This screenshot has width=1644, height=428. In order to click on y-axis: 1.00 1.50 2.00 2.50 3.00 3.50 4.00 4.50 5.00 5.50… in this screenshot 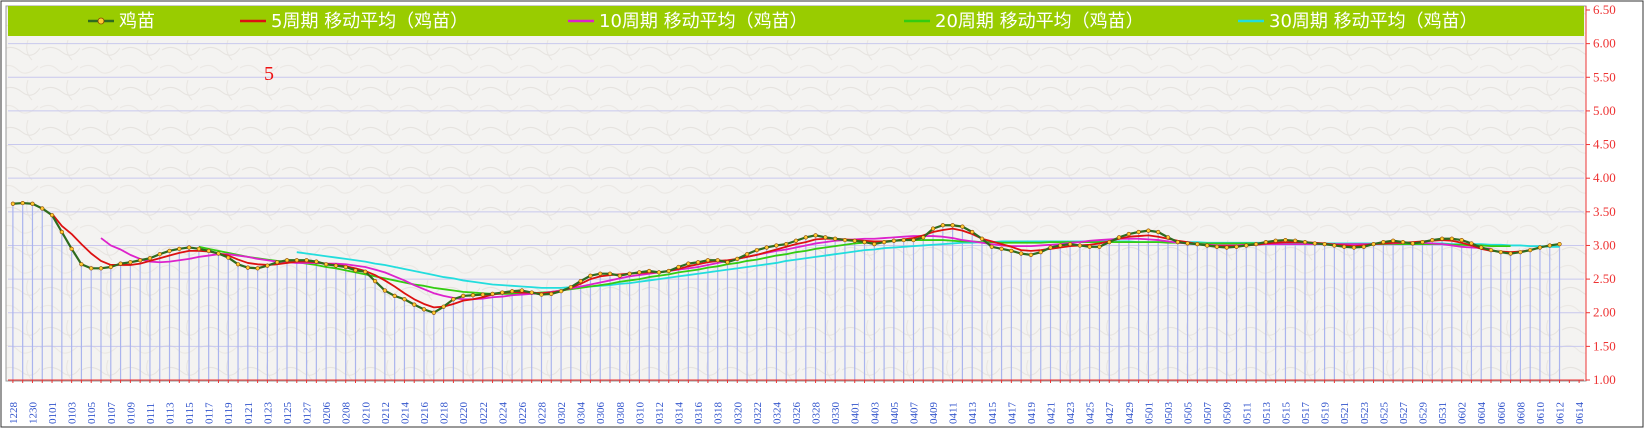, I will do `click(1600, 194)`.